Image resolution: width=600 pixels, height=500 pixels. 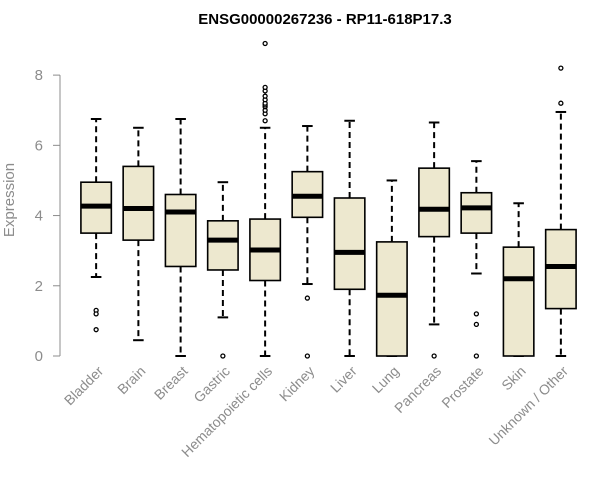 What do you see at coordinates (513, 378) in the screenshot?
I see `x-tick-label: Skin` at bounding box center [513, 378].